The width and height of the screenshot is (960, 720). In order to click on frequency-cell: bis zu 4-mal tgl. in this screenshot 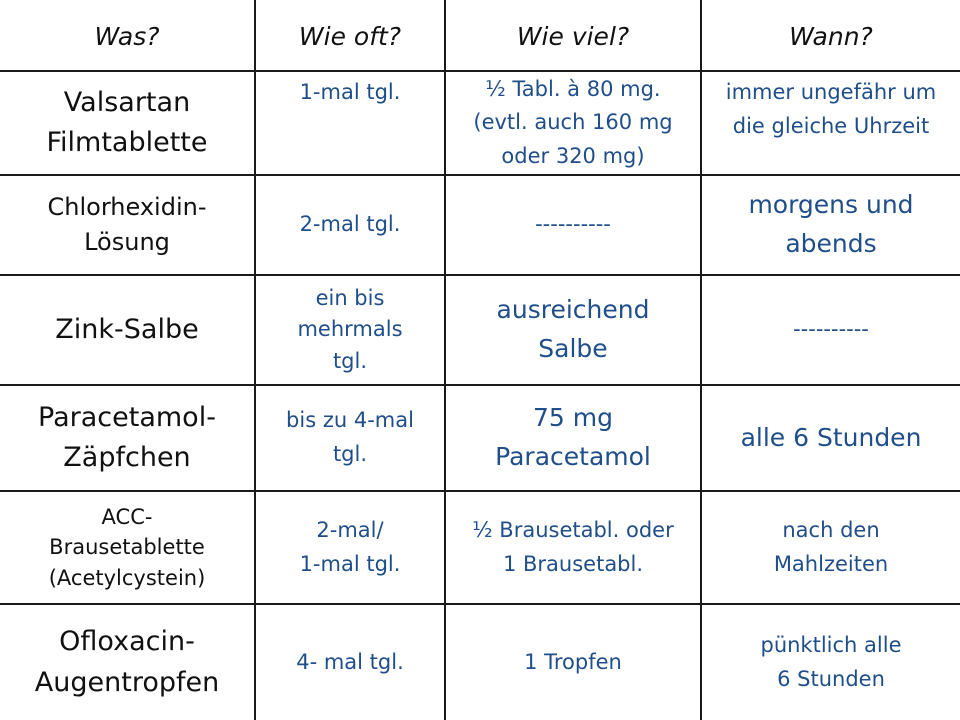, I will do `click(351, 439)`.